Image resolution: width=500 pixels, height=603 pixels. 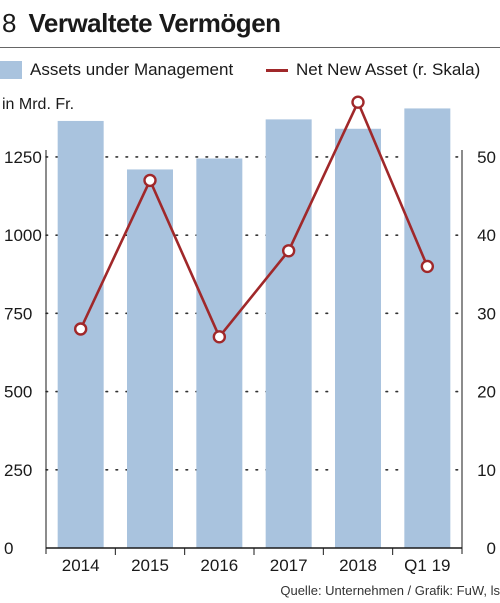 What do you see at coordinates (150, 565) in the screenshot?
I see `x-tick-label: 2015` at bounding box center [150, 565].